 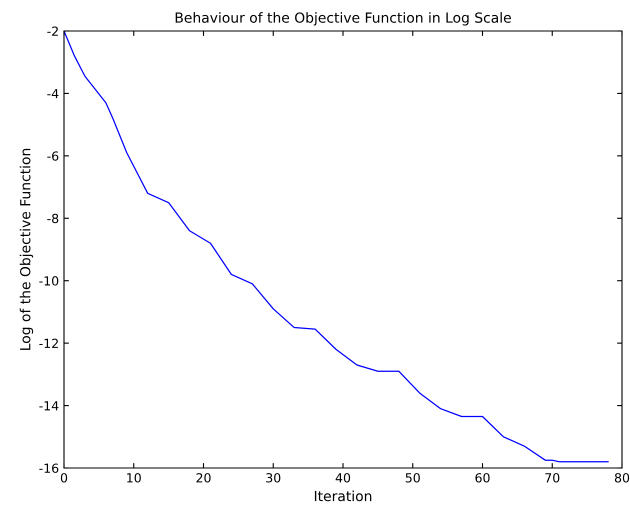 What do you see at coordinates (52, 31) in the screenshot?
I see `y-tick-label: -2` at bounding box center [52, 31].